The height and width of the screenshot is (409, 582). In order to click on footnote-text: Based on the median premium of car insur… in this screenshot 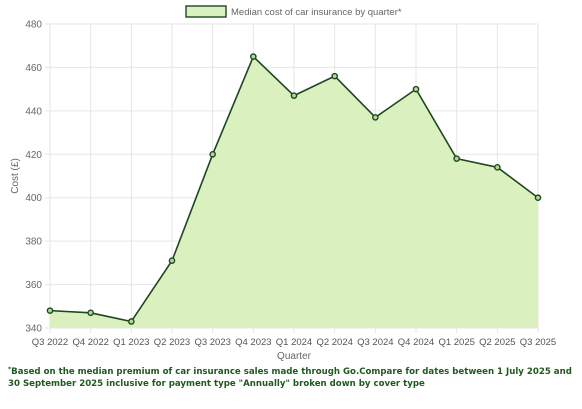, I will do `click(290, 378)`.